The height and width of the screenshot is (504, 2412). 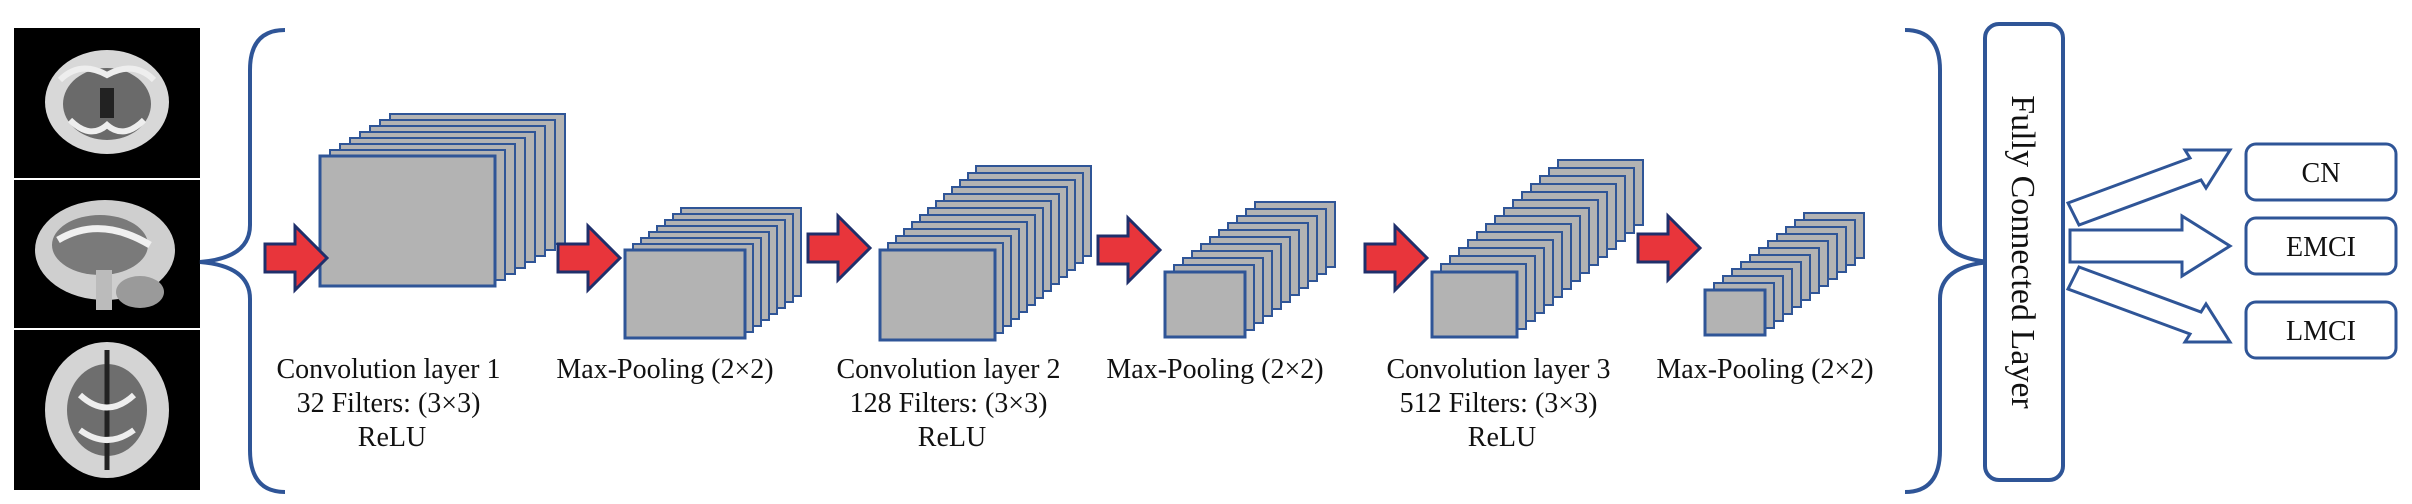 What do you see at coordinates (2149, 304) in the screenshot?
I see `arrow-to-lmci` at bounding box center [2149, 304].